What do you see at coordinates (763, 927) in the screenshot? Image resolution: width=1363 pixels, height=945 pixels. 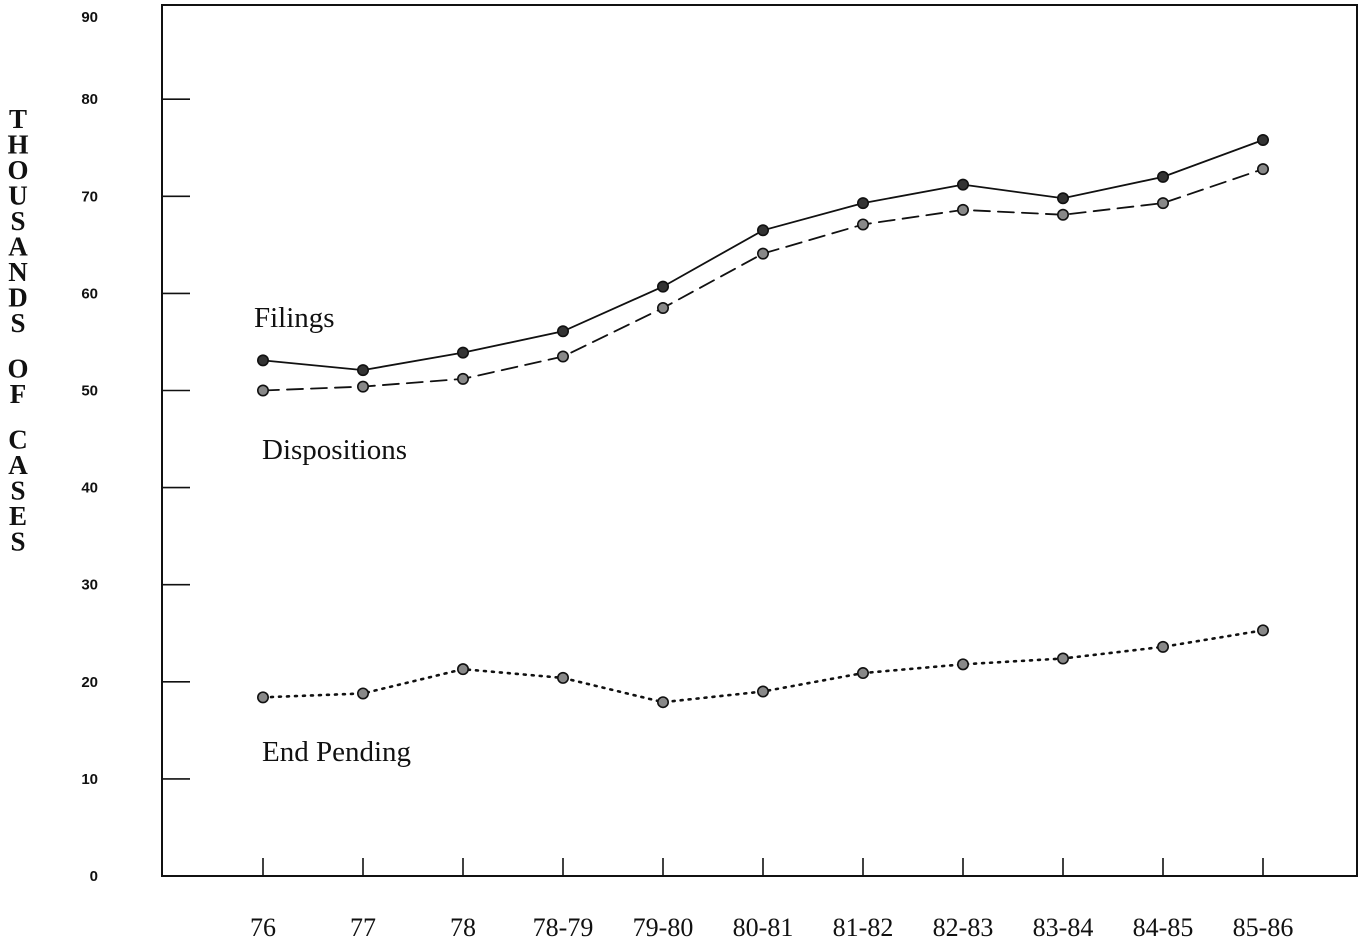 I see `x-tick-label: 80-81` at bounding box center [763, 927].